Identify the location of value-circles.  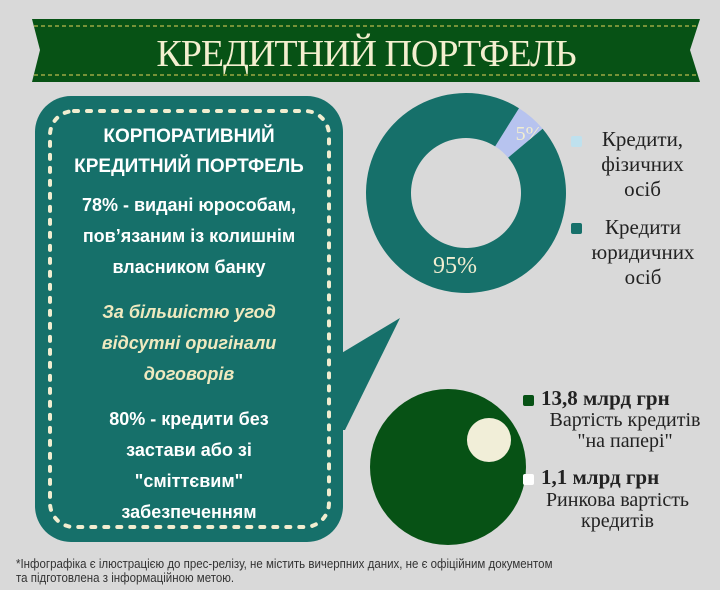
(448, 467).